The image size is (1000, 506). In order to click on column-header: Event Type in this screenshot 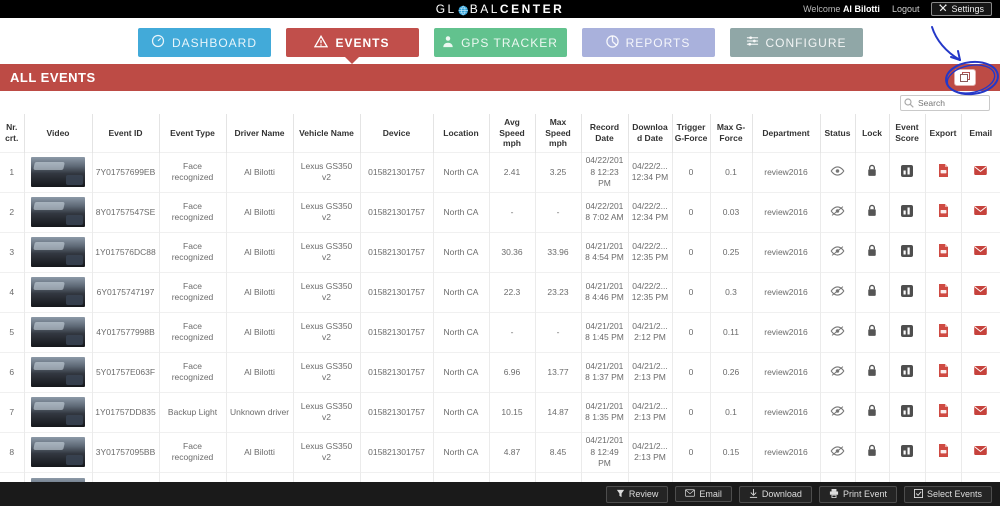, I will do `click(193, 133)`.